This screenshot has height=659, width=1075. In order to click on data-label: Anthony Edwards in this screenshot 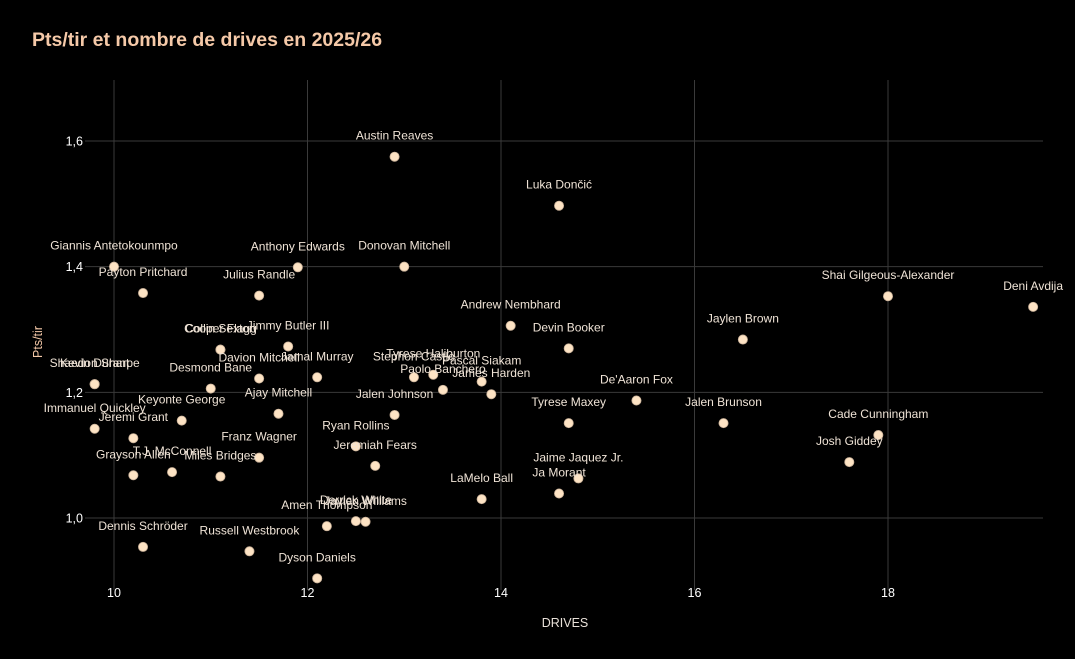, I will do `click(298, 246)`.